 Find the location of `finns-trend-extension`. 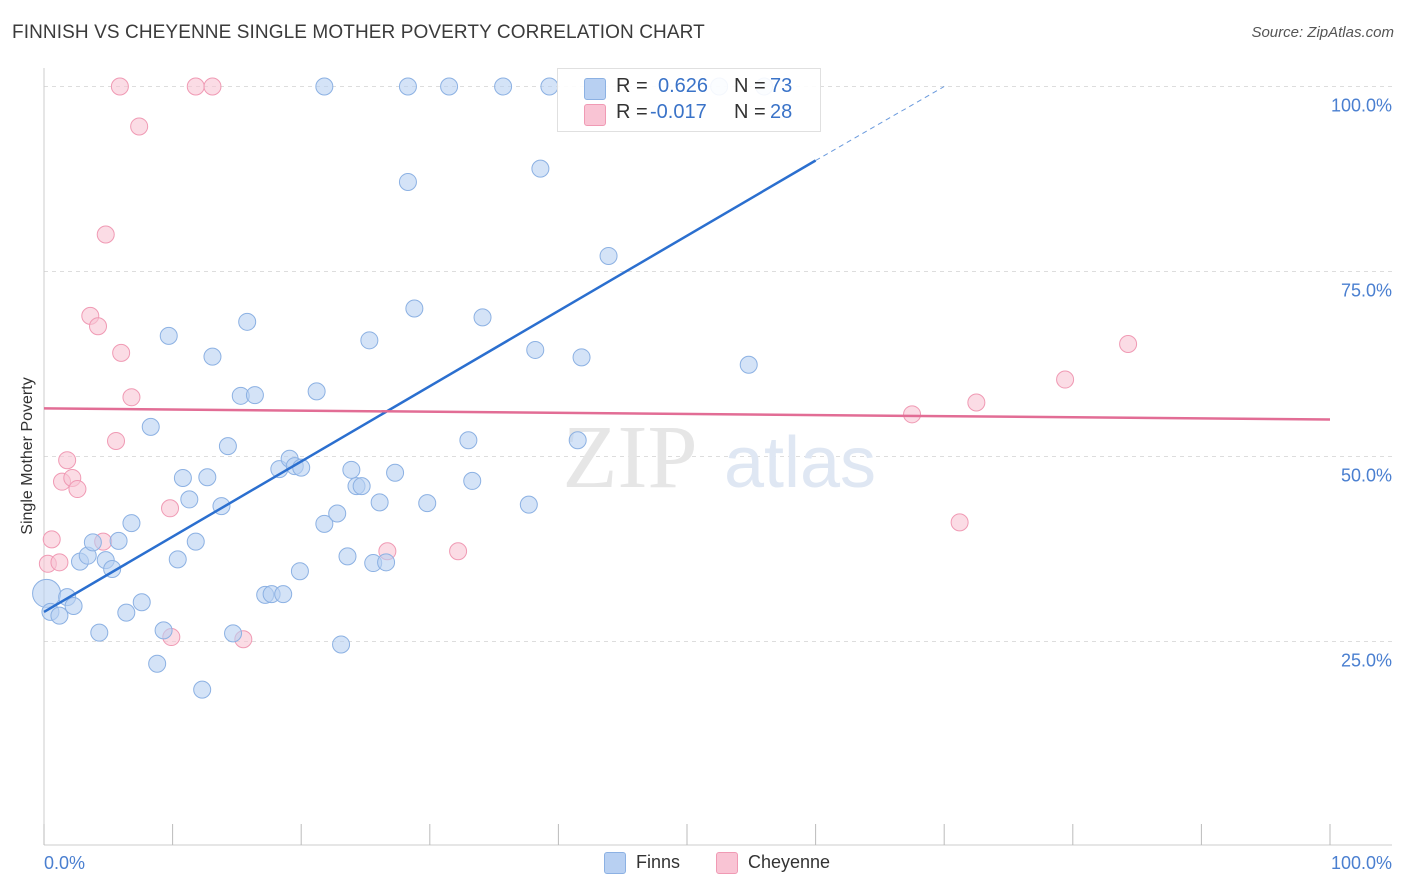

finns-trend-extension is located at coordinates (880, 123).